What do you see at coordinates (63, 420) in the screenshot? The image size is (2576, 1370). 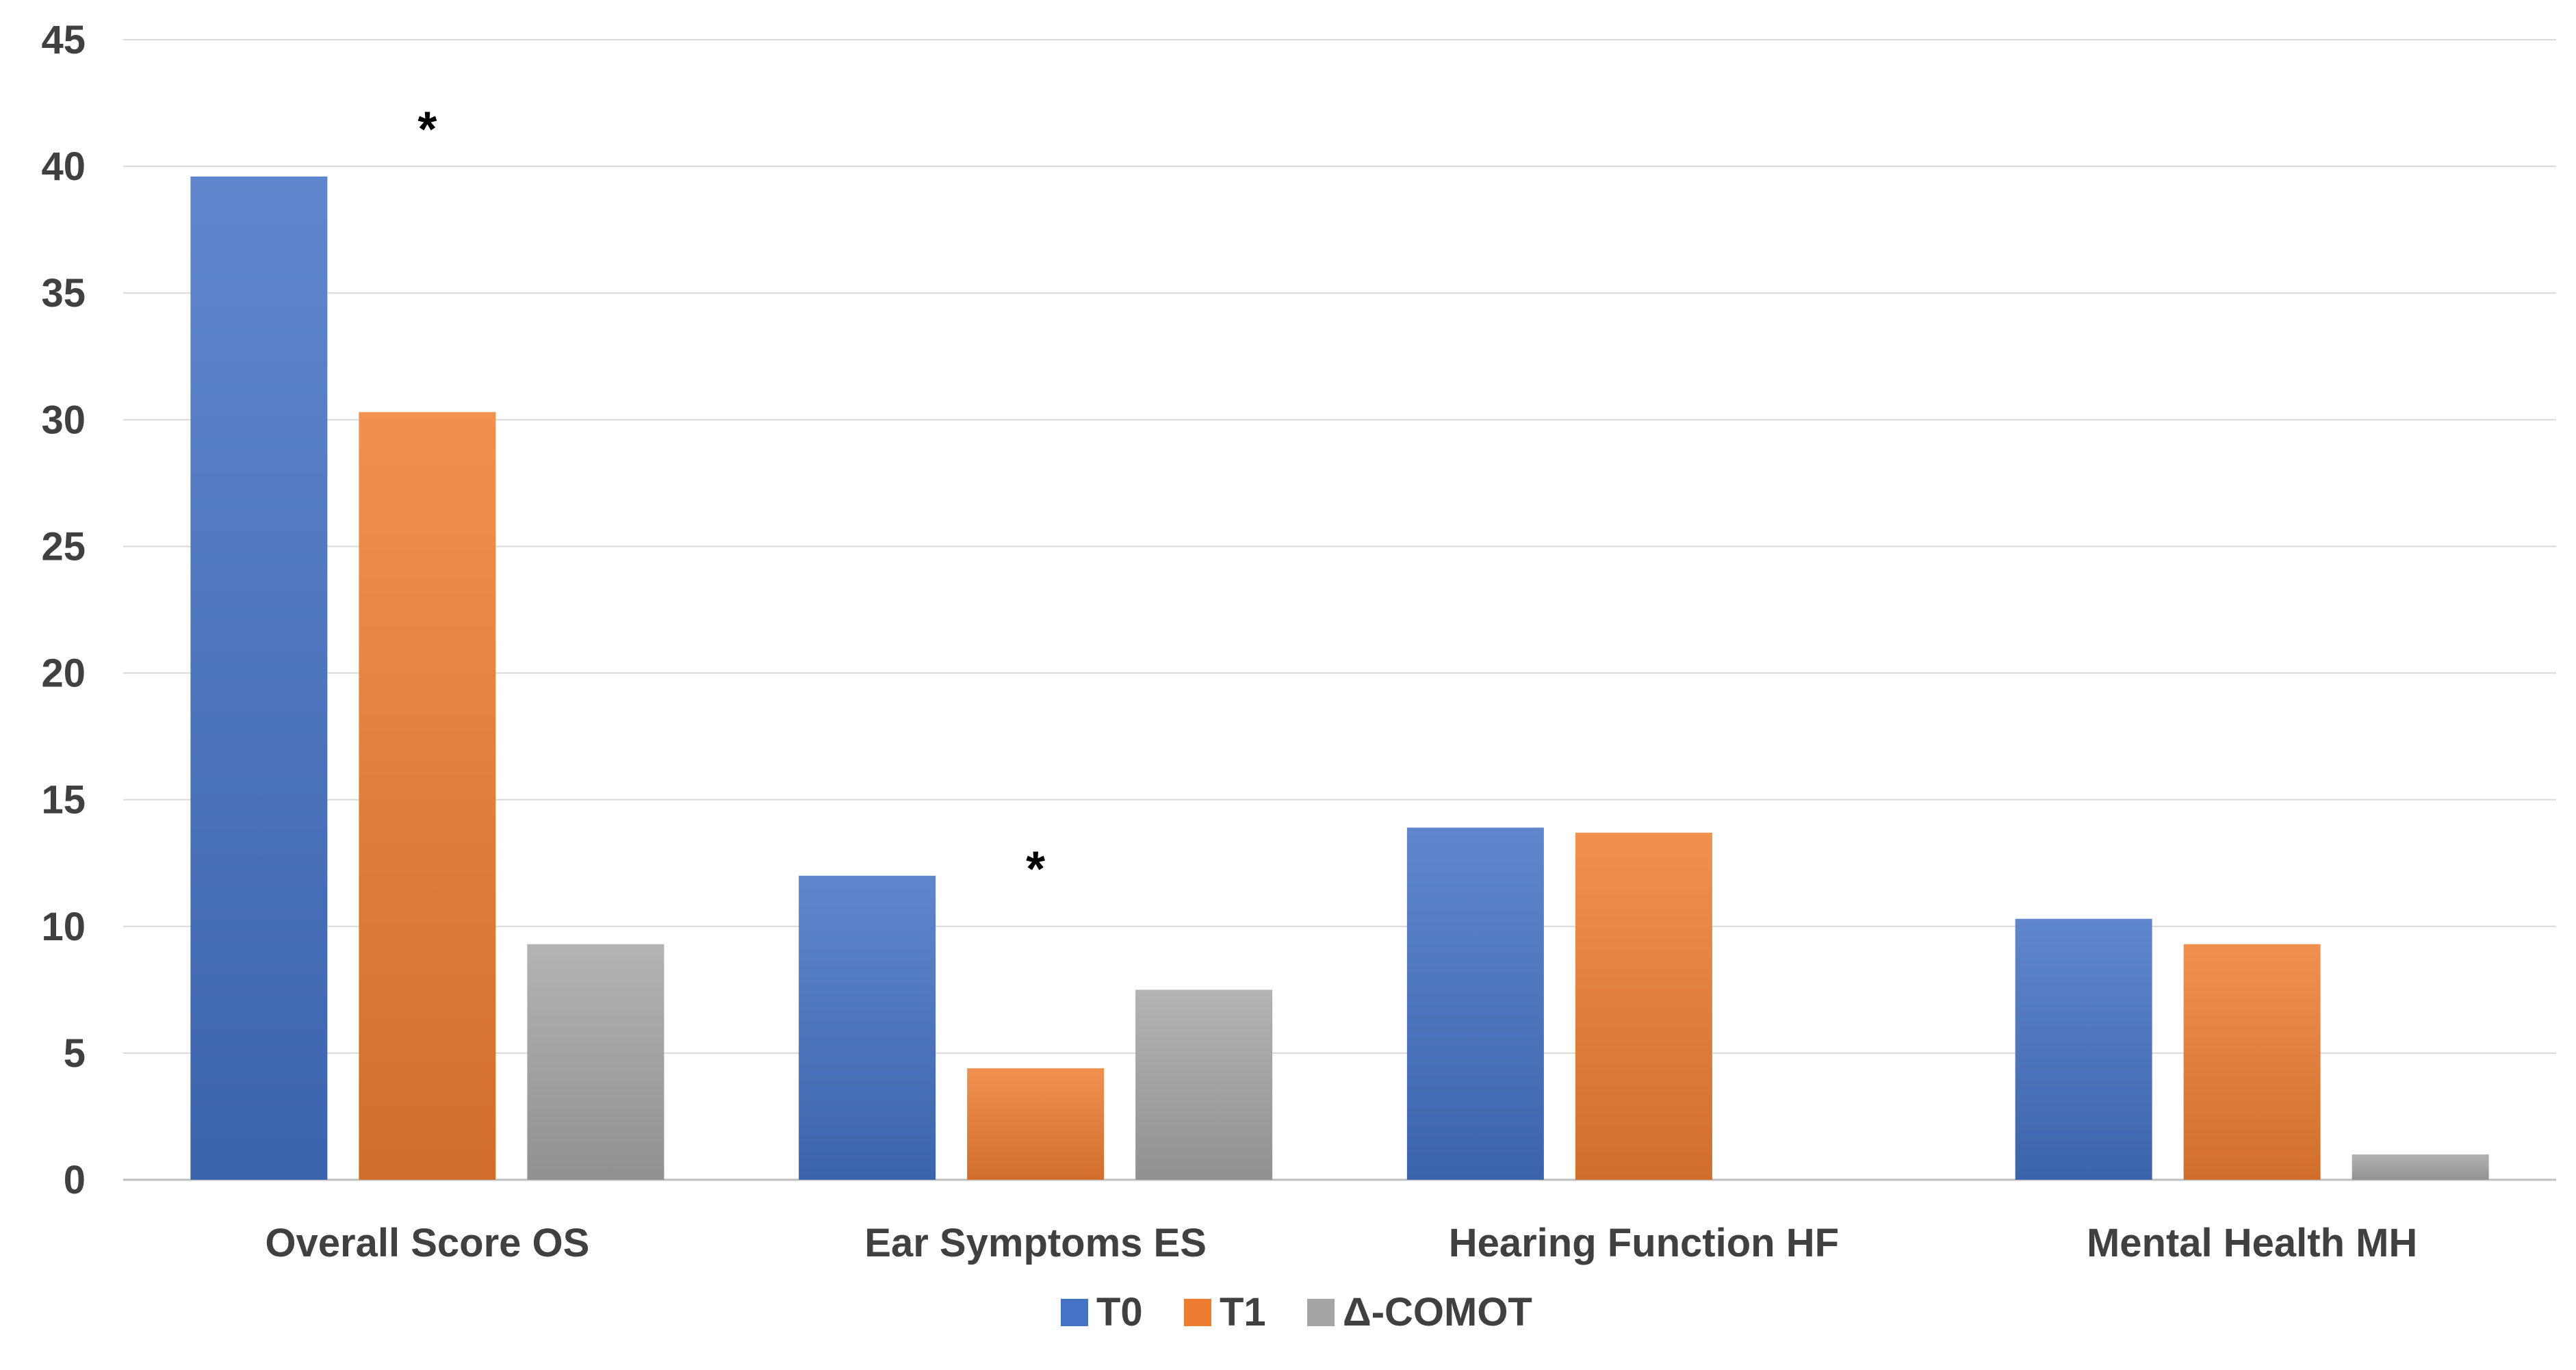 I see `y-tick-label: 30` at bounding box center [63, 420].